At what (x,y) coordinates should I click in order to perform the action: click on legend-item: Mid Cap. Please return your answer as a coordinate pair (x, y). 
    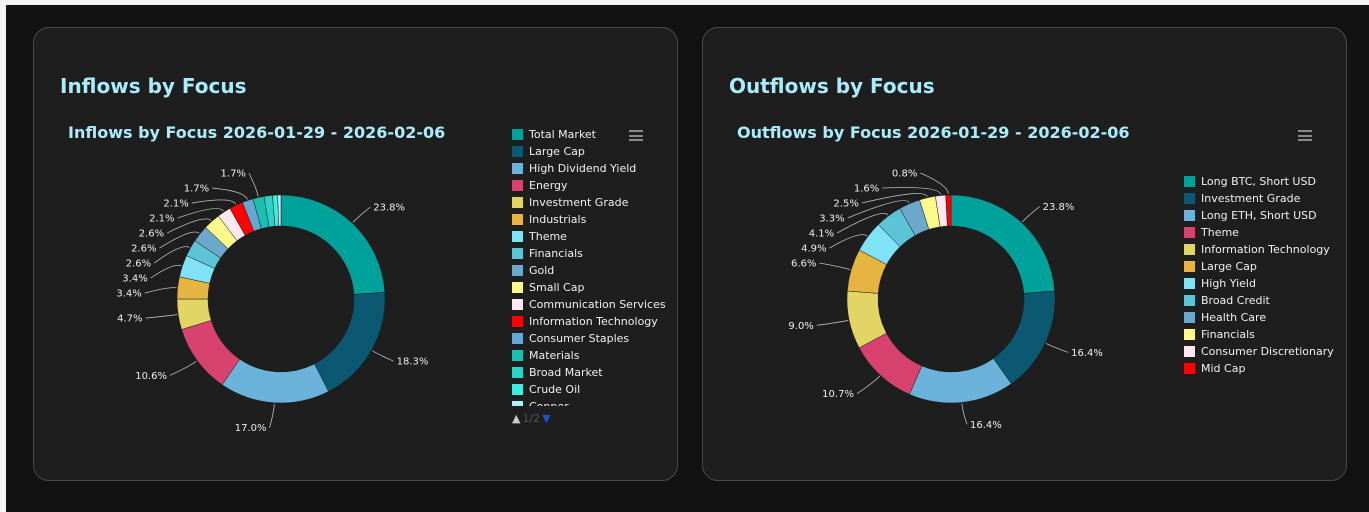
    Looking at the image, I should click on (1259, 368).